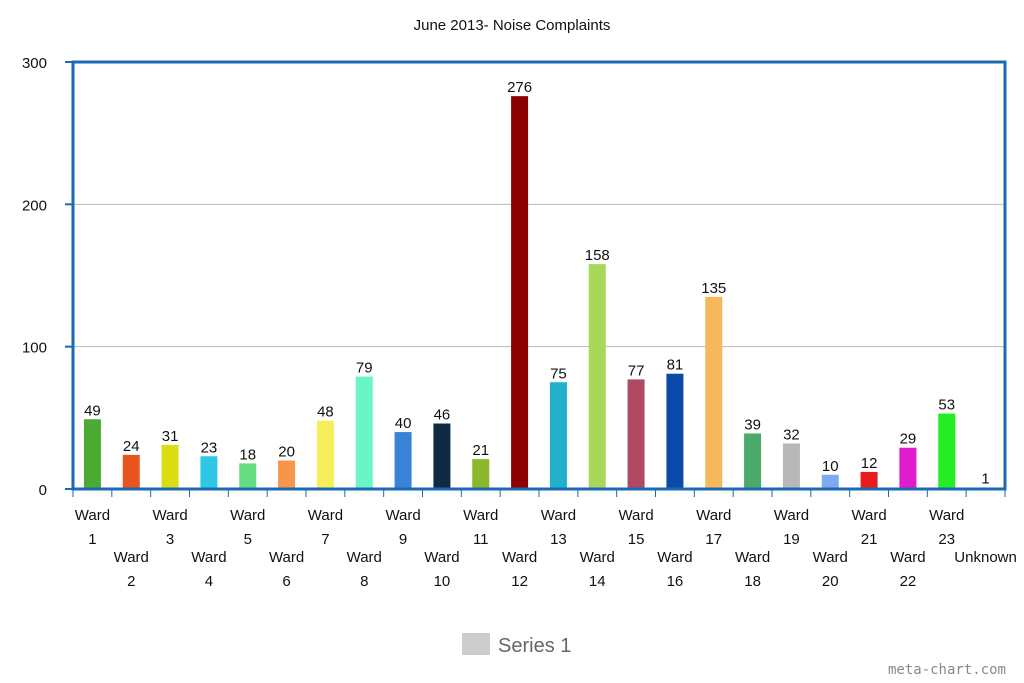  I want to click on x-tick-label: Ward 7, so click(325, 527).